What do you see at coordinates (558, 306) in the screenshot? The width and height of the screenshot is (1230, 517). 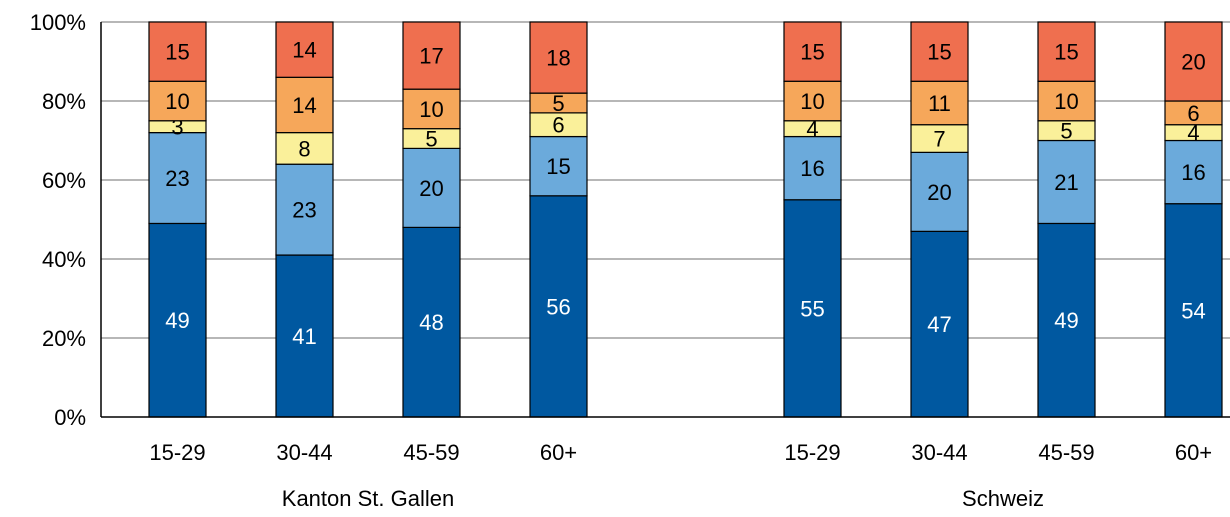 I see `data-label: 56` at bounding box center [558, 306].